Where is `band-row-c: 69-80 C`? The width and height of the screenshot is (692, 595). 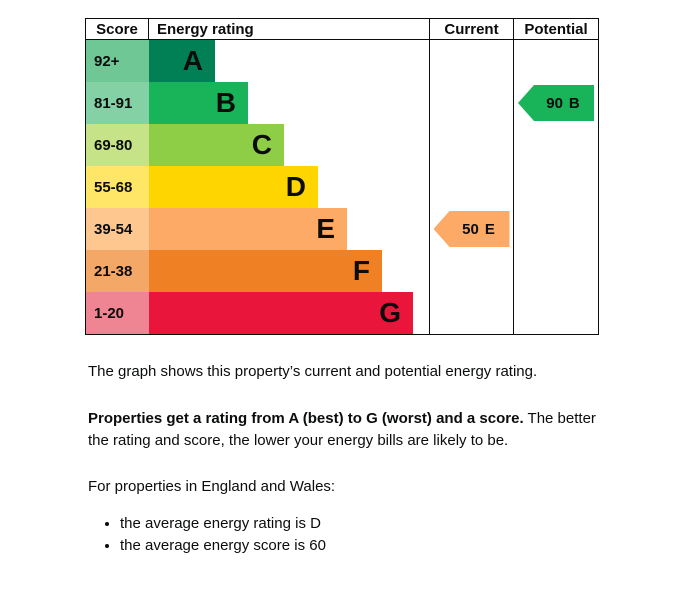 band-row-c: 69-80 C is located at coordinates (342, 145).